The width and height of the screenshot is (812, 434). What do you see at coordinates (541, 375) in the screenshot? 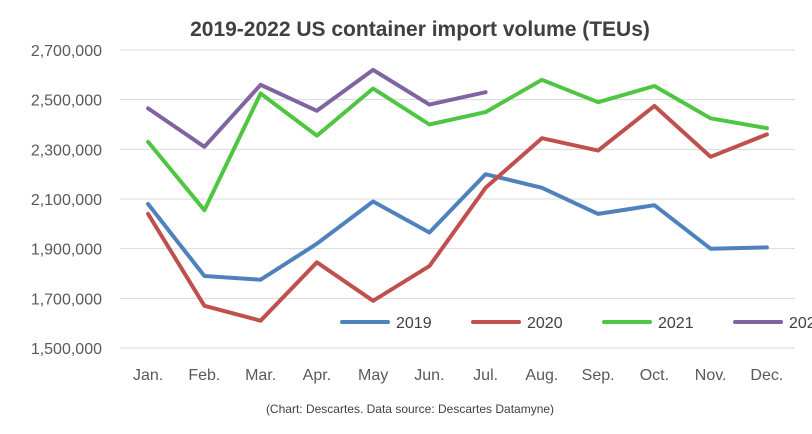
I see `x-tick-label: Aug.` at bounding box center [541, 375].